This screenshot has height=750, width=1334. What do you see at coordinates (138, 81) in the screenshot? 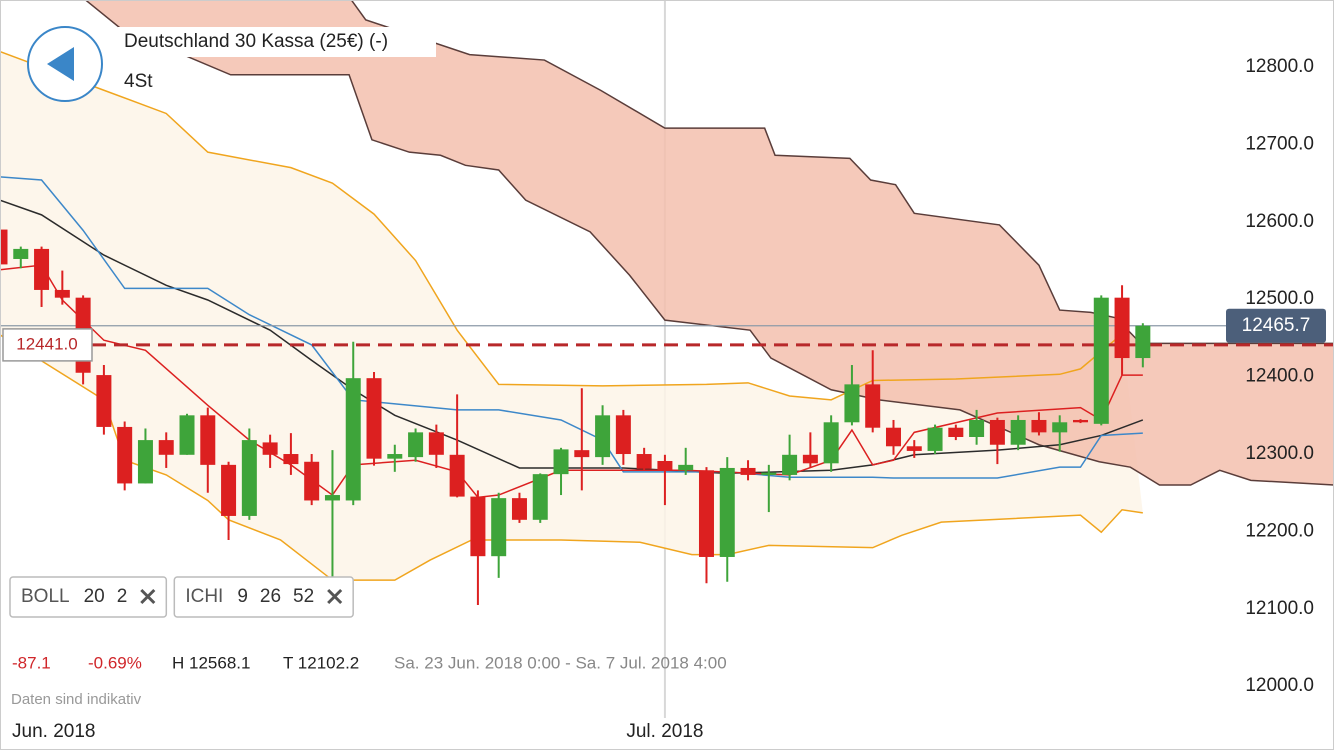
I see `timeframe: 4St` at bounding box center [138, 81].